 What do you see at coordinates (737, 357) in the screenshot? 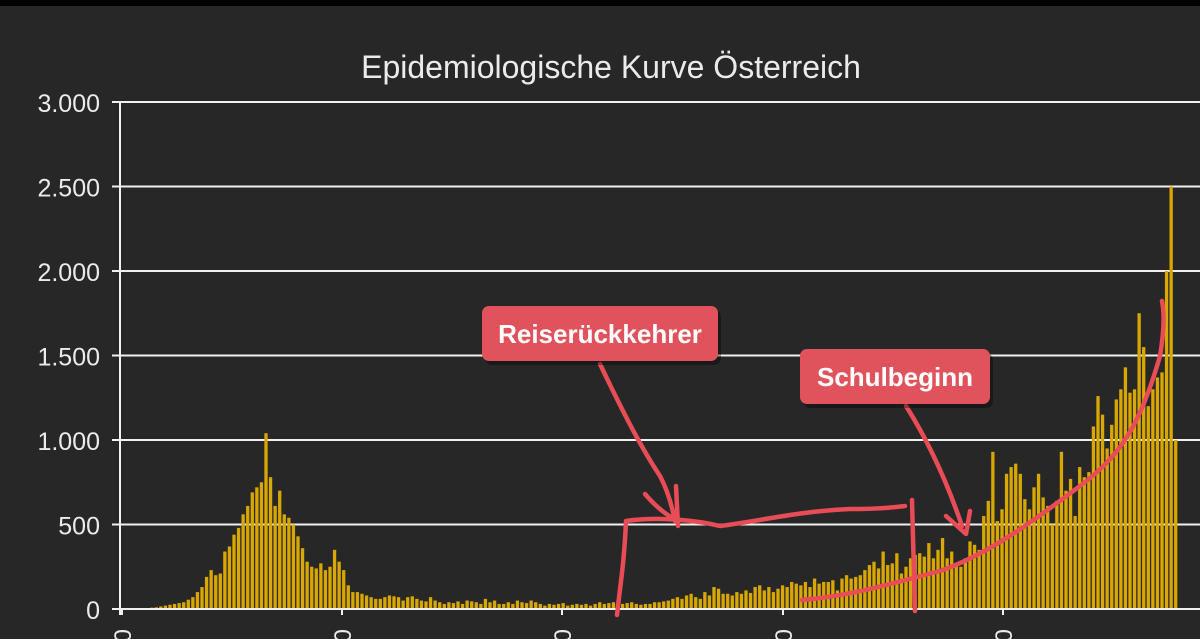
I see `annotation-callouts: Reiserückkehrer Schulbeginn` at bounding box center [737, 357].